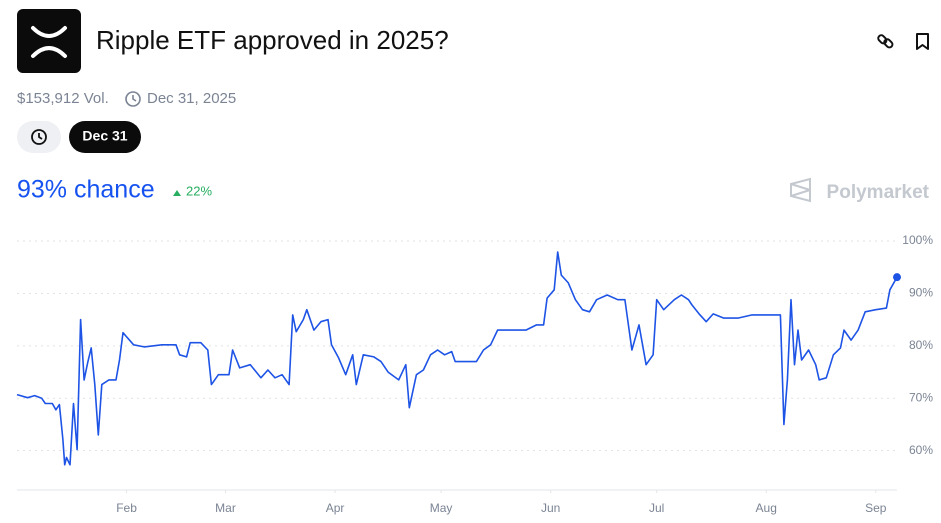  I want to click on history-hand, so click(40, 136).